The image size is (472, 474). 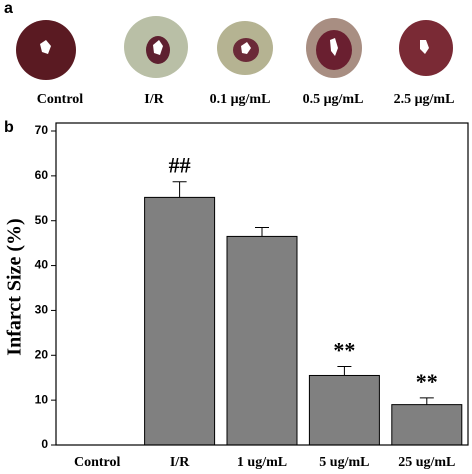 I want to click on x-tick-label: 25 ug/mL, so click(x=426, y=462).